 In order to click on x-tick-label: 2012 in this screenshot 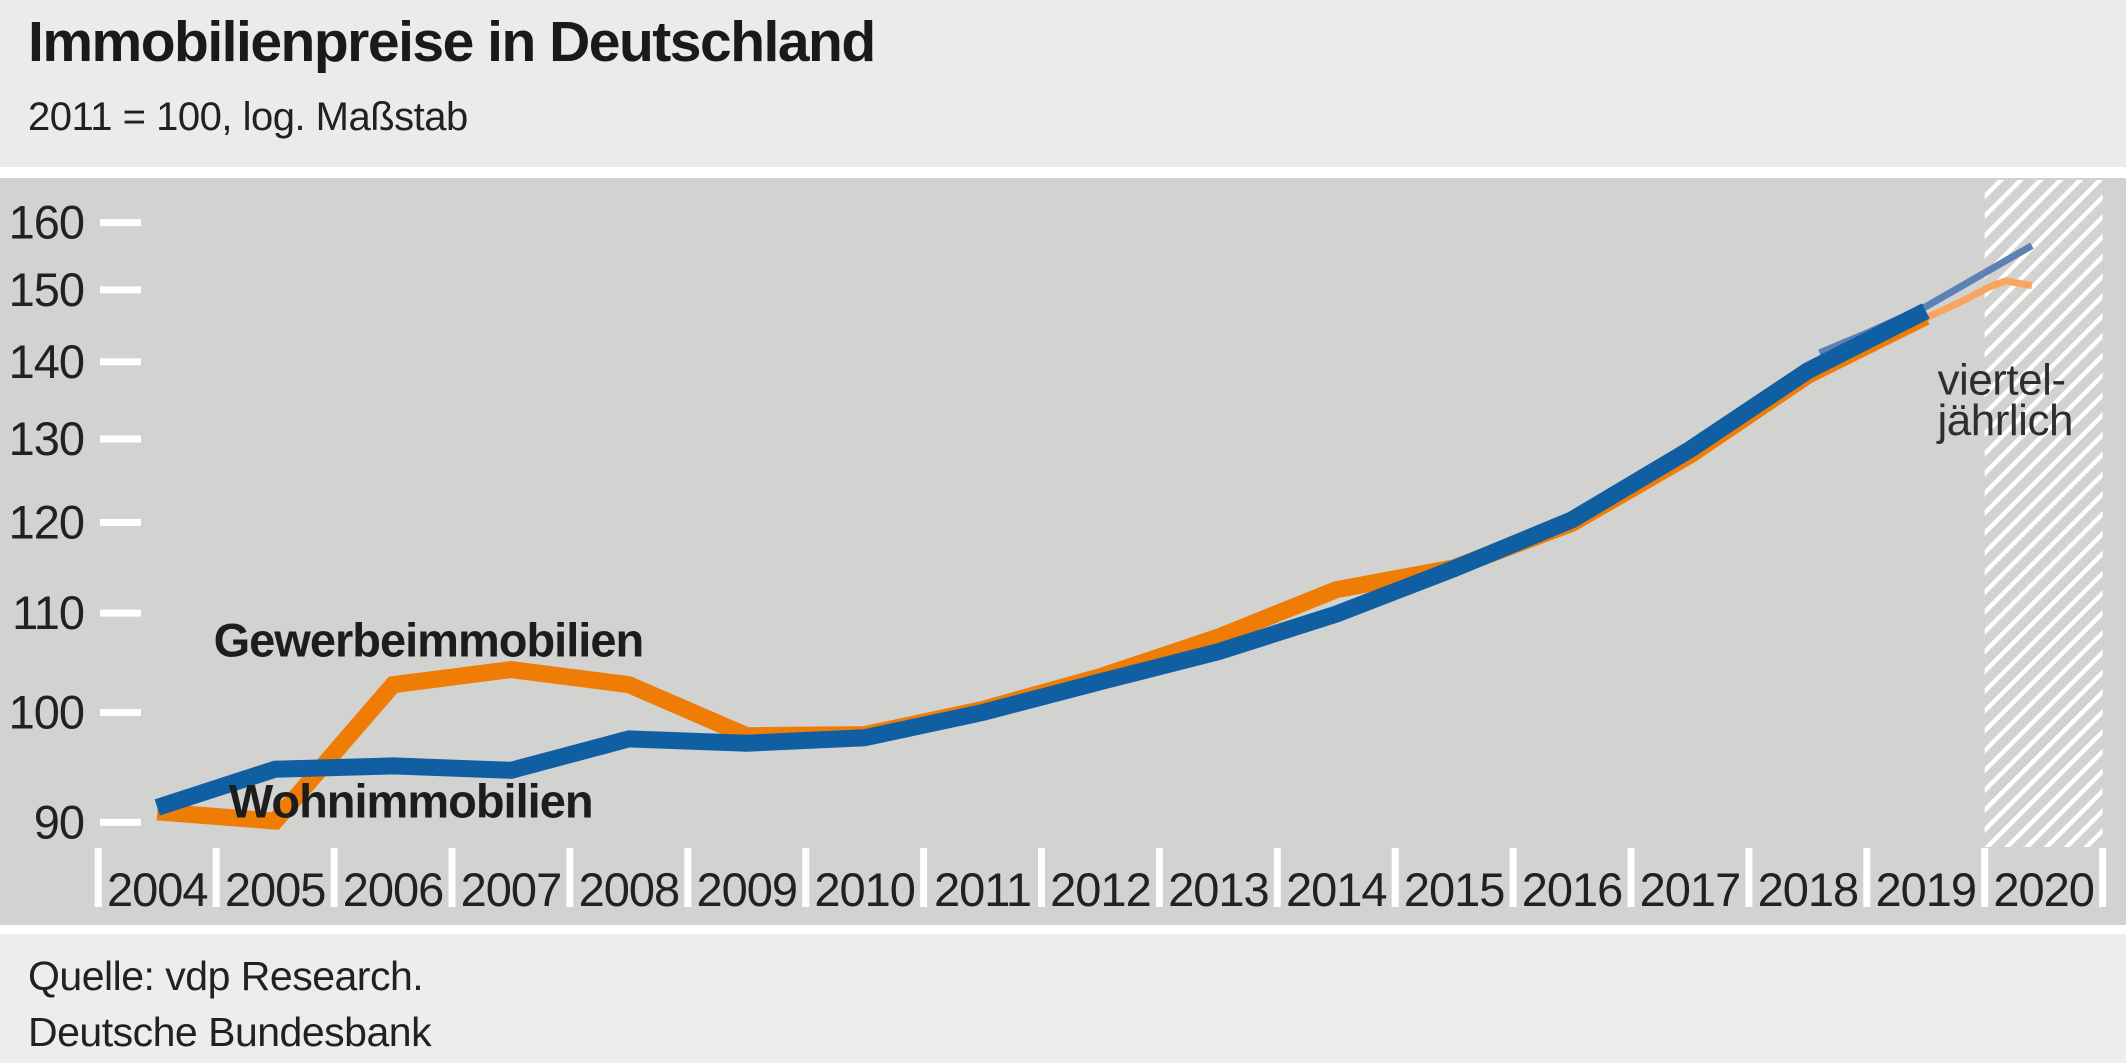, I will do `click(1100, 889)`.